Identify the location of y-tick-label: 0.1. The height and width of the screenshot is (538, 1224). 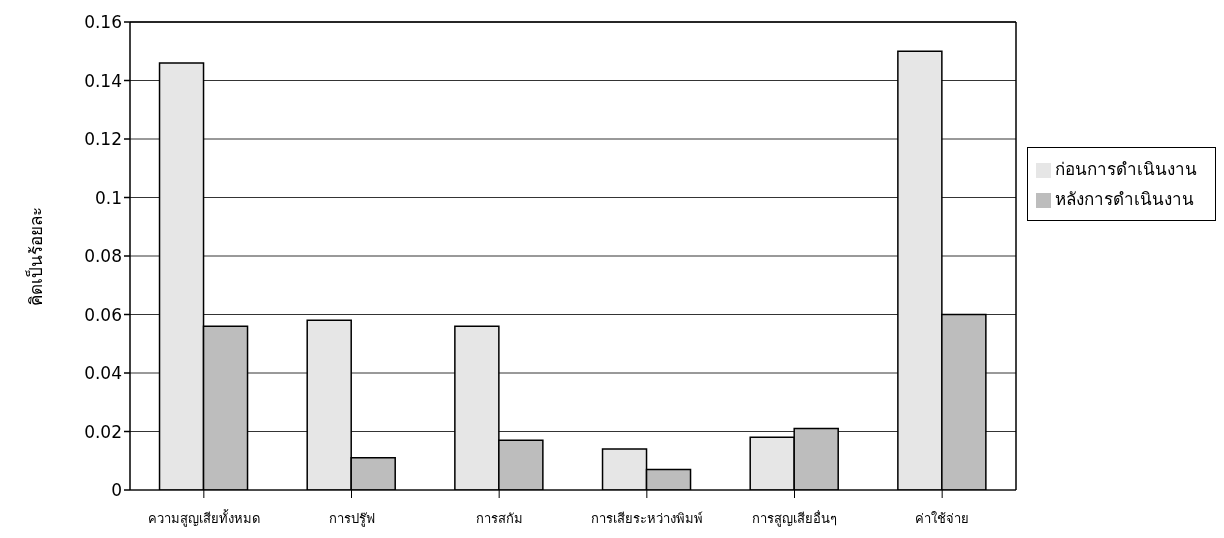
(108, 197).